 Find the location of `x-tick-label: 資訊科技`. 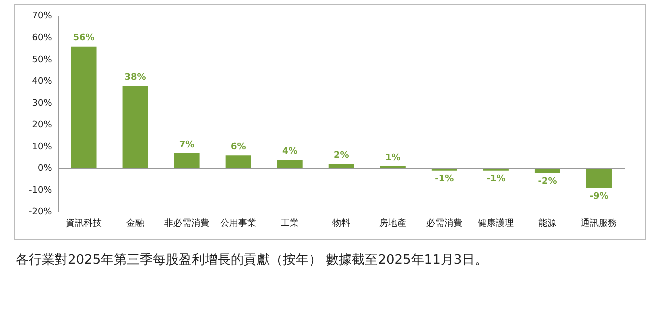

x-tick-label: 資訊科技 is located at coordinates (84, 223).